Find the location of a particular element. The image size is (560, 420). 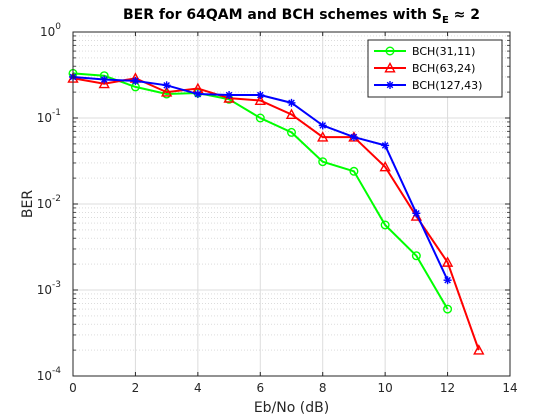

legend-entry: BCH(31,11) is located at coordinates (443, 51).